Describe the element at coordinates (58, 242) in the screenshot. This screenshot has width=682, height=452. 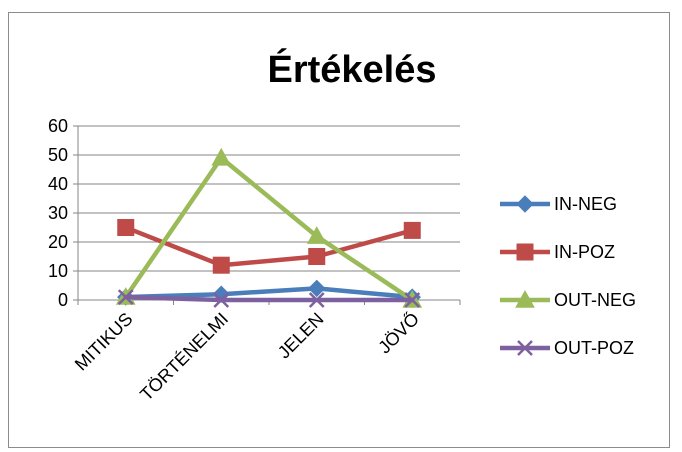
I see `y-tick-label: 20` at that location.